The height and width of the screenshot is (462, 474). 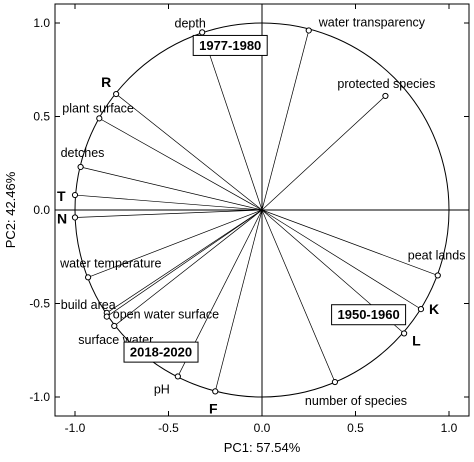 I want to click on point-label: F, so click(x=213, y=408).